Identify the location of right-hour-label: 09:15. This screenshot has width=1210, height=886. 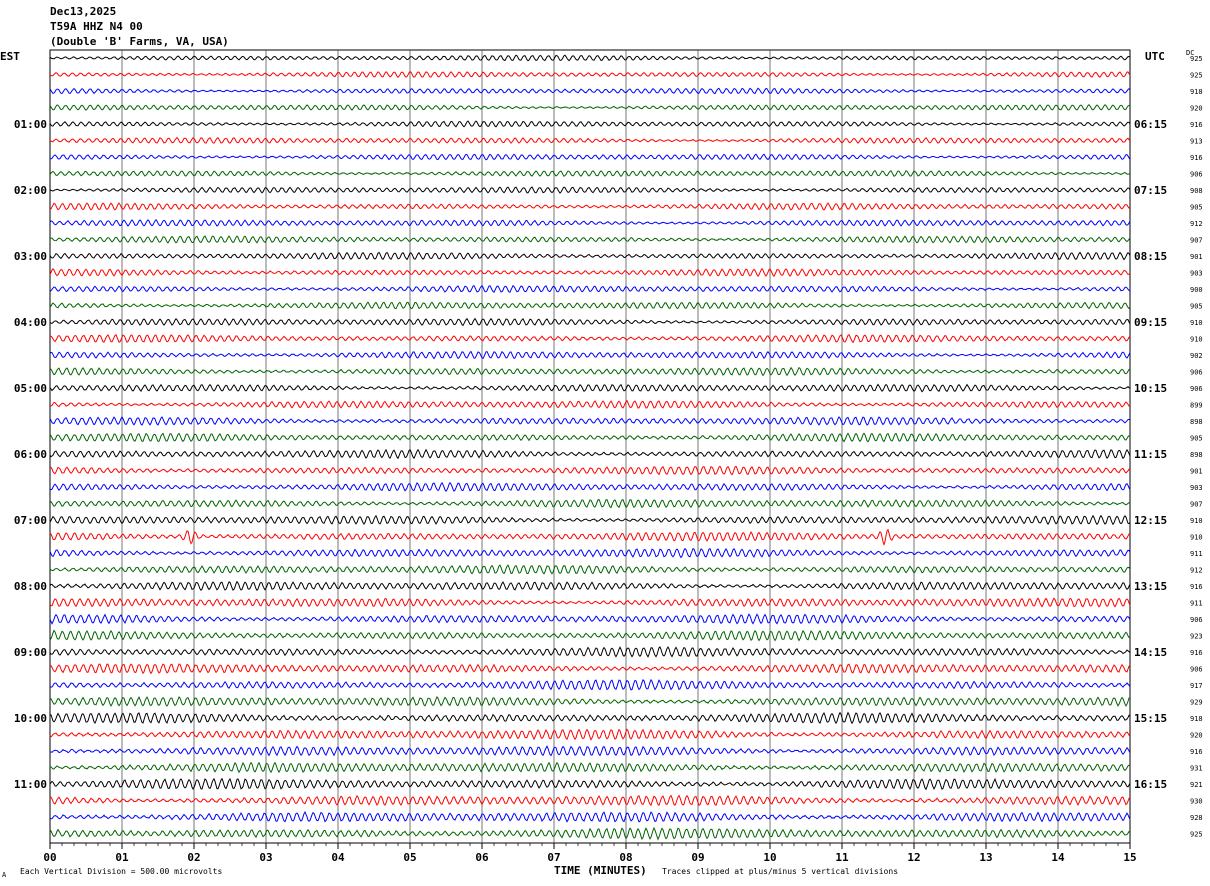
(1150, 322).